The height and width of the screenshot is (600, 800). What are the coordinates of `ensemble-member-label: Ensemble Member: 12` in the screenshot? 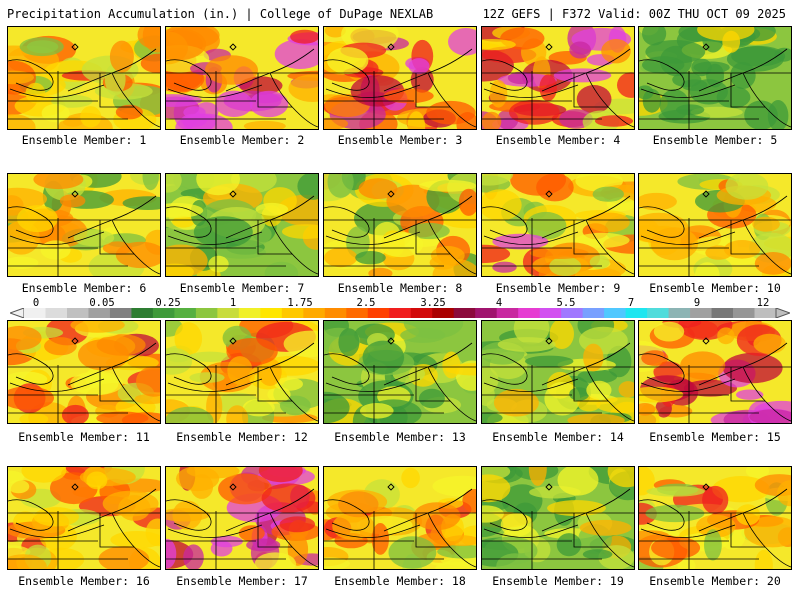 It's located at (242, 437).